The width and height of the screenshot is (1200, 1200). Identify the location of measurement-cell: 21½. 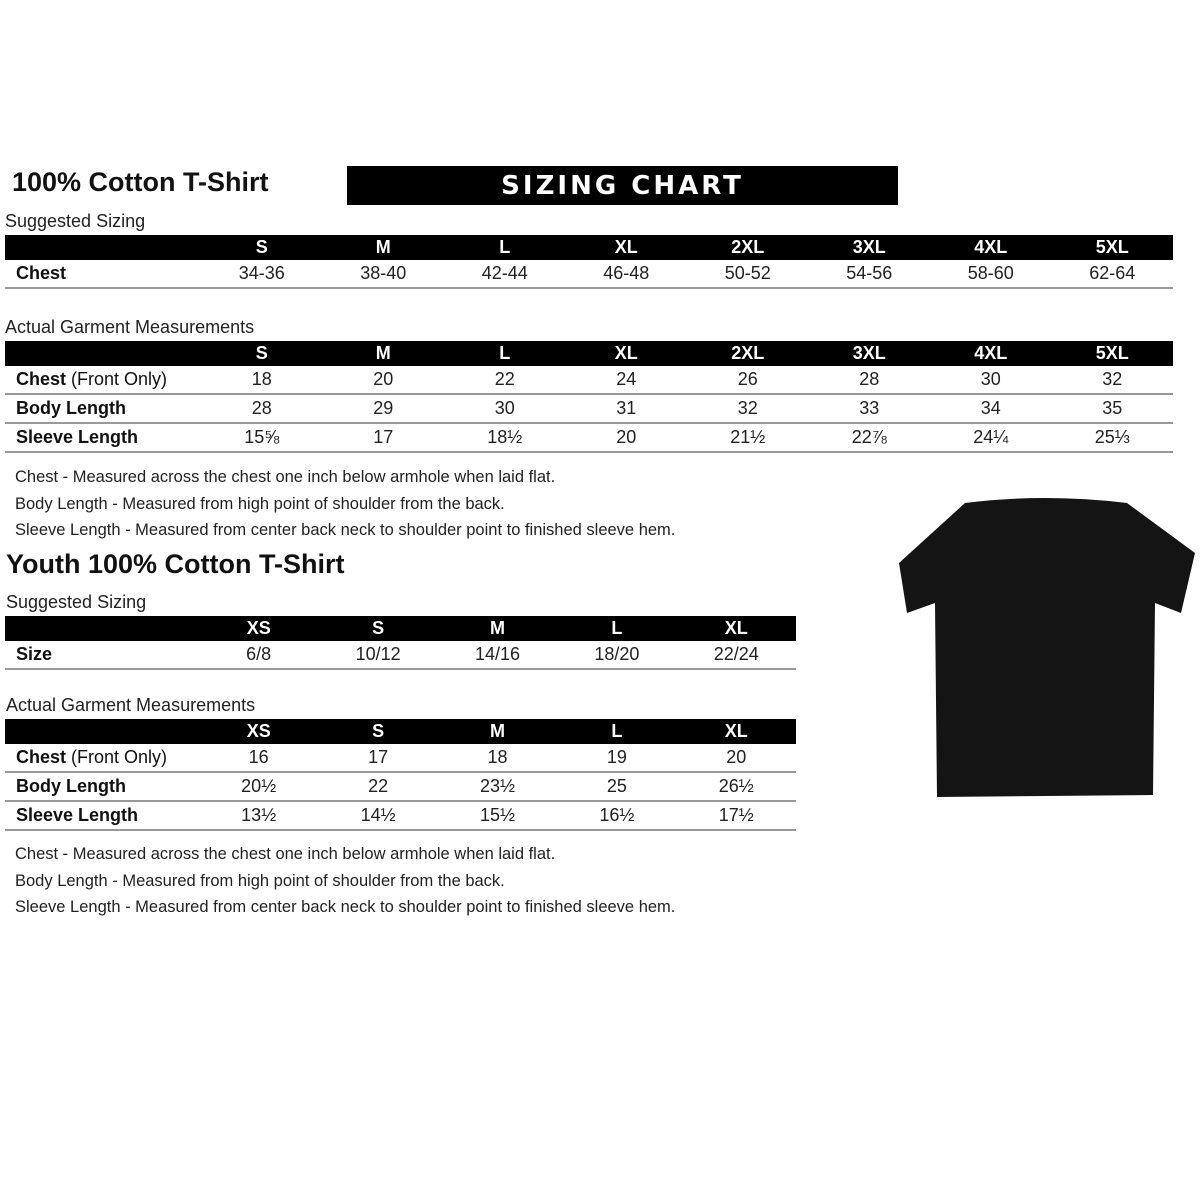
(748, 438).